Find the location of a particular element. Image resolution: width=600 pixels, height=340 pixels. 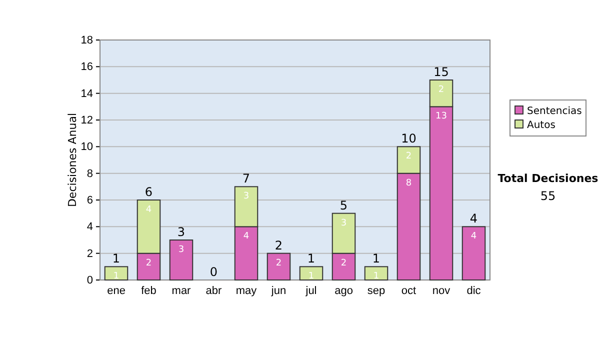

text: Total Decisiones is located at coordinates (548, 178).